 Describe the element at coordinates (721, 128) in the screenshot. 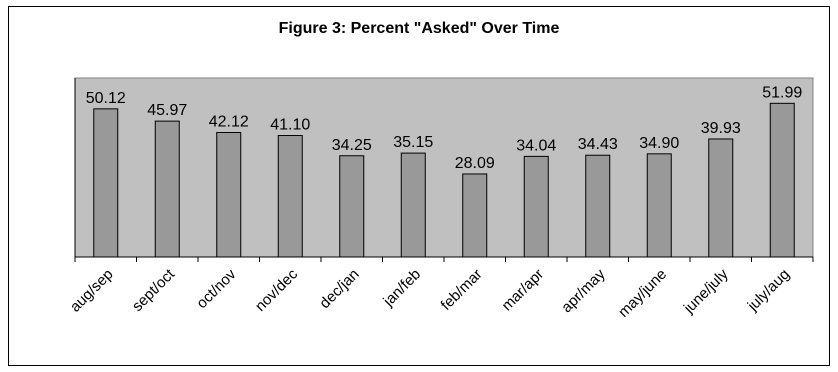

I see `bar-value-label-10: 39.93` at that location.